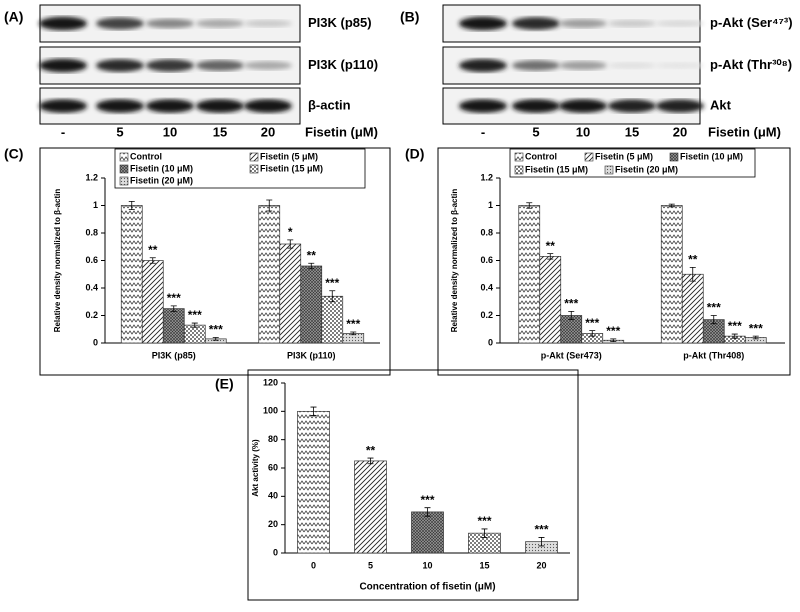  Describe the element at coordinates (268, 131) in the screenshot. I see `lane-label: 20` at that location.